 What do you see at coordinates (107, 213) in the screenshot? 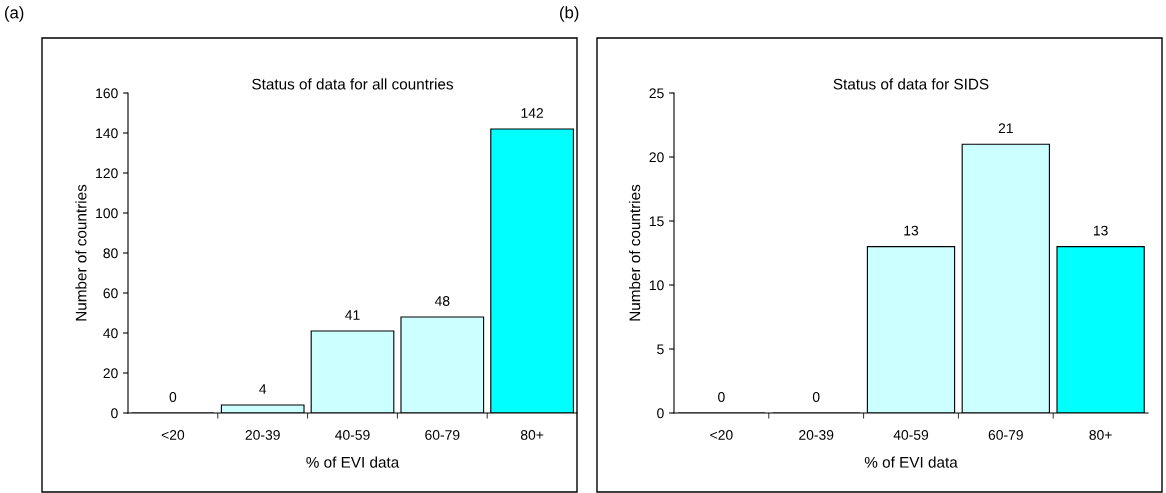
I see `y-tick-label: 100` at bounding box center [107, 213].